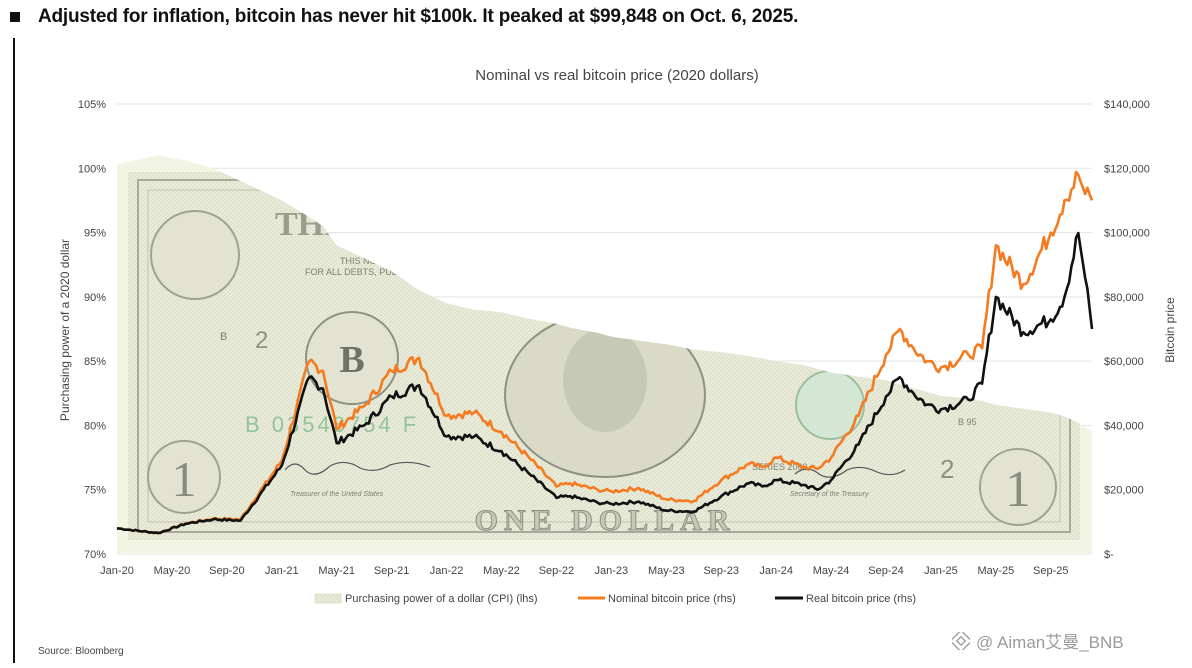 The image size is (1192, 668). Describe the element at coordinates (351, 360) in the screenshot. I see `svg-text: B` at that location.